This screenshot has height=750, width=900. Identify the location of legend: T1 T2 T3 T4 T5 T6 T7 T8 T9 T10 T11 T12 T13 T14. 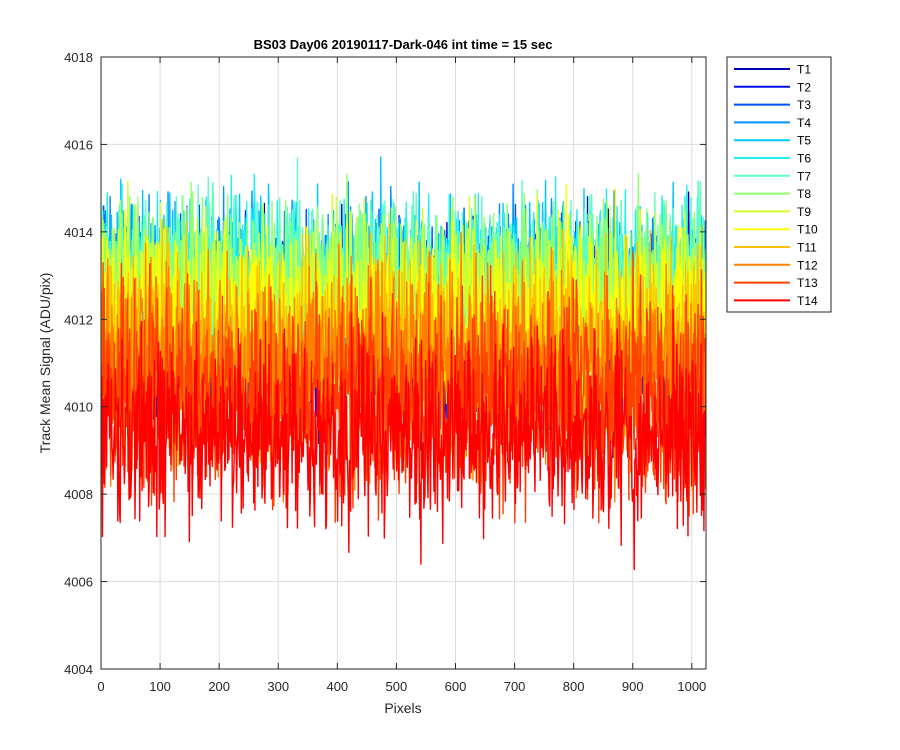
(779, 184).